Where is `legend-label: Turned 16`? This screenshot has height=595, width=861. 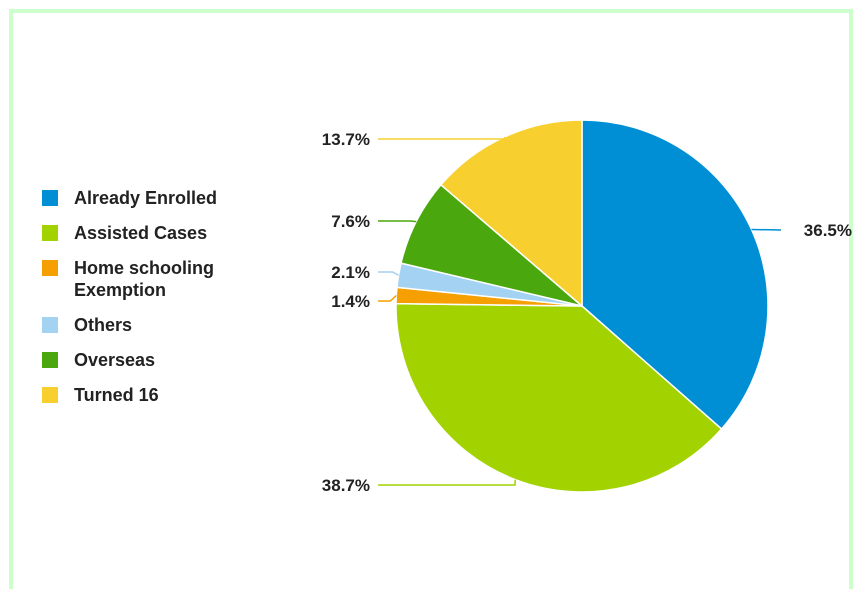
legend-label: Turned 16 is located at coordinates (116, 395).